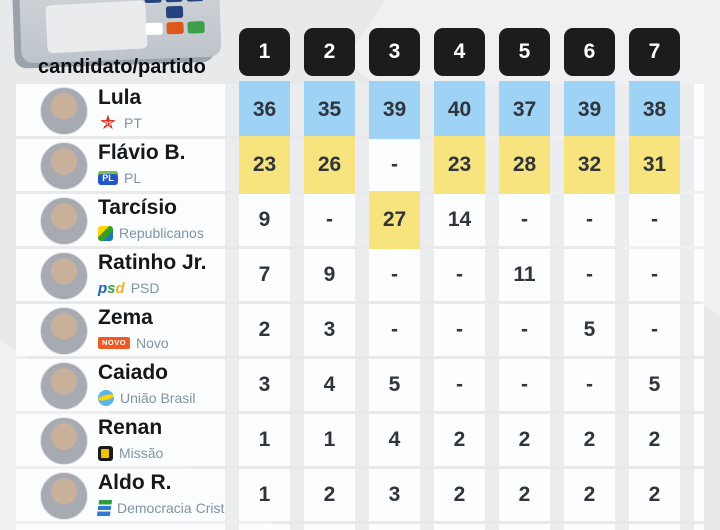  I want to click on candidate-party-header-label: candidato/partido, so click(122, 67).